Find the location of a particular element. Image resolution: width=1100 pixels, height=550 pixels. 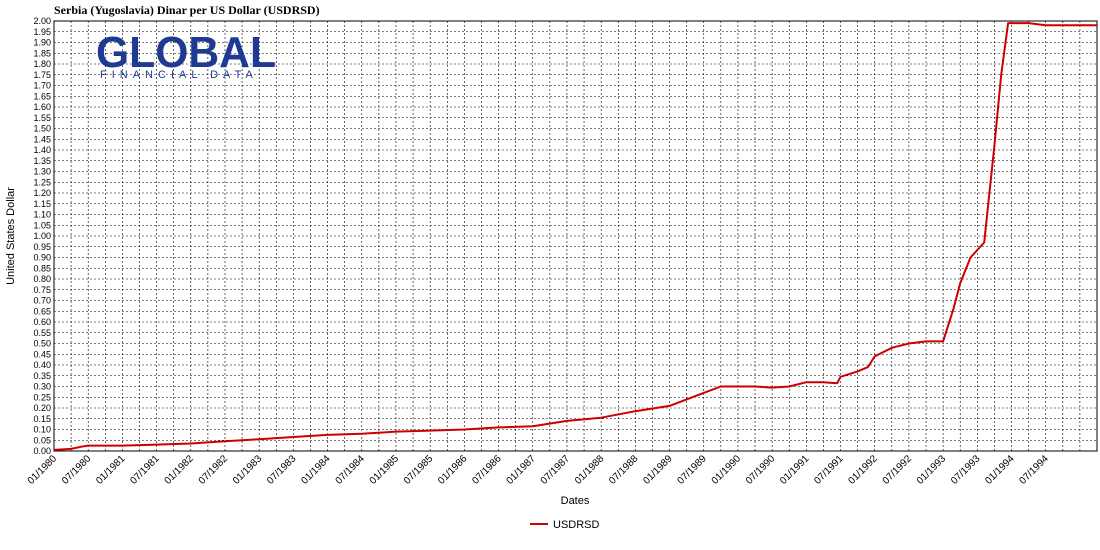

x-tick-label: 01/1981 is located at coordinates (111, 470).